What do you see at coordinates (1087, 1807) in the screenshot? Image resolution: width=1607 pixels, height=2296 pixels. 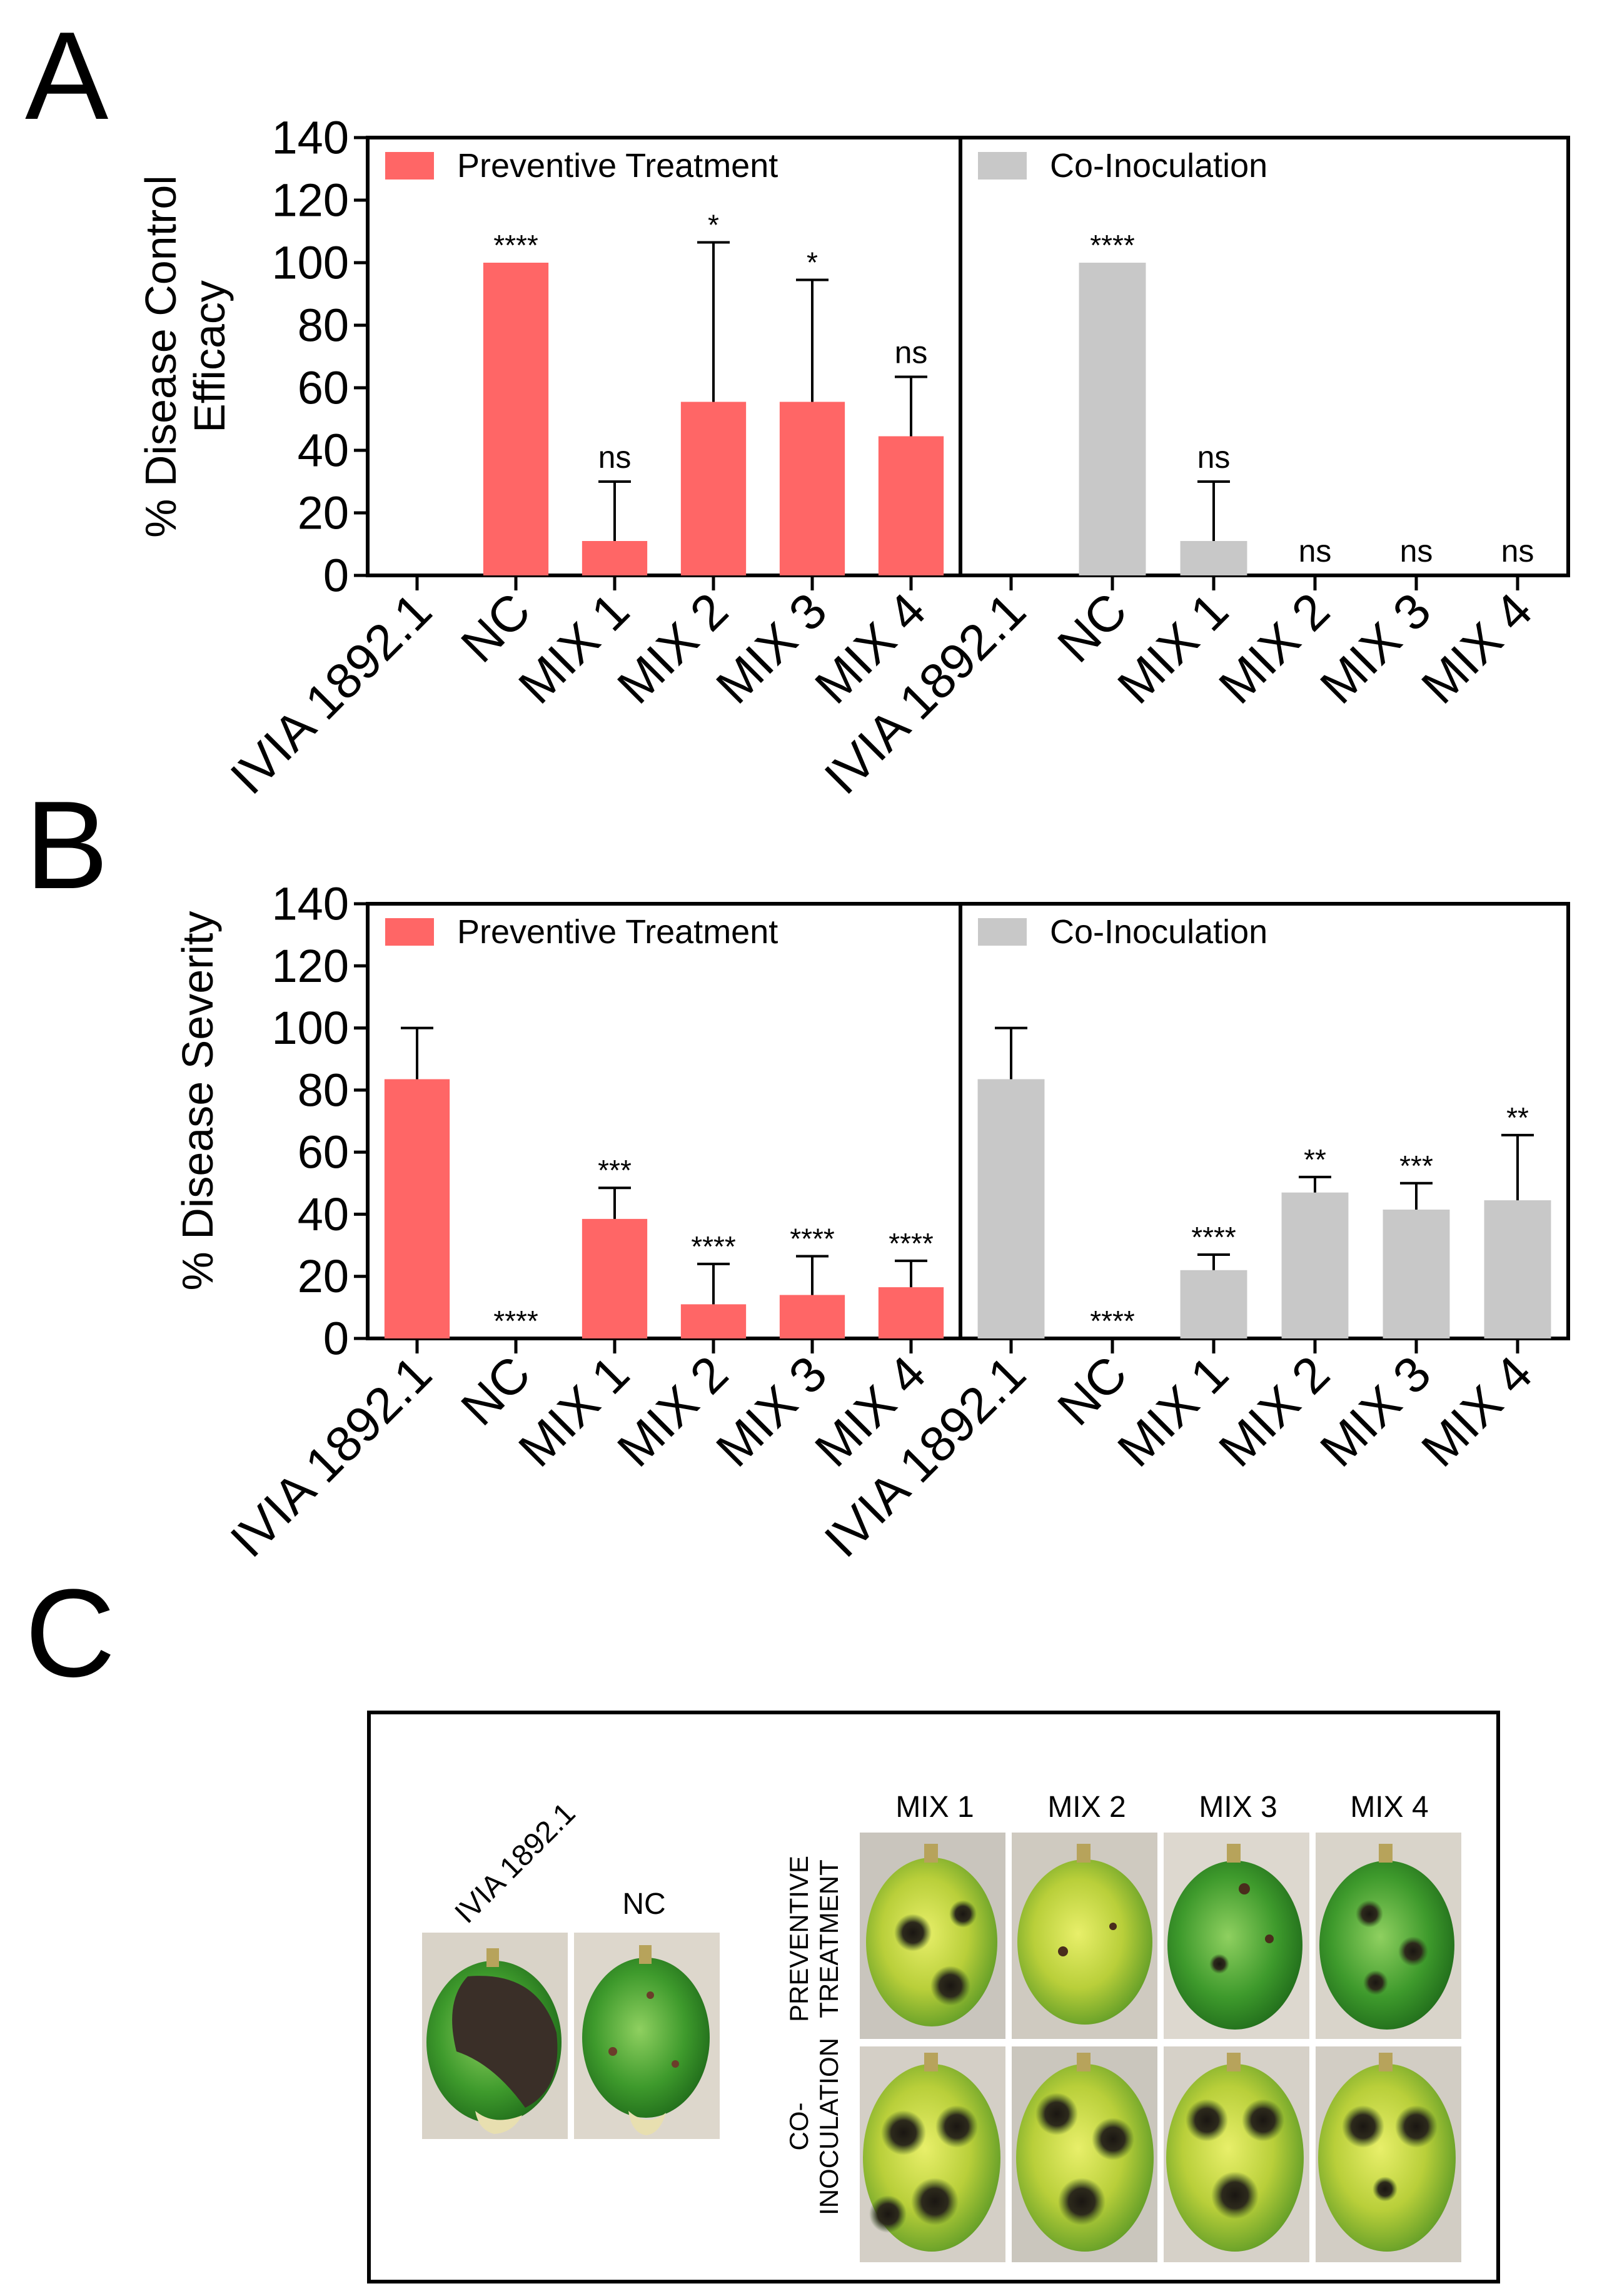 I see `photo-col-label-mix2: MIX 2` at bounding box center [1087, 1807].